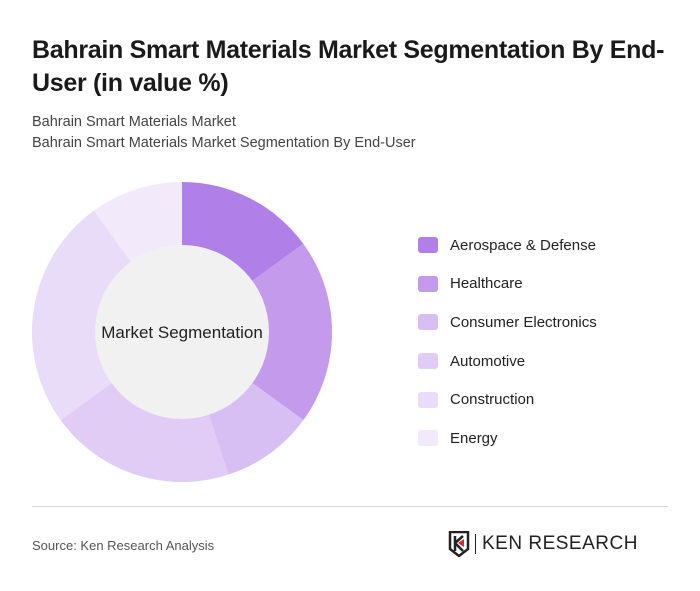 The image size is (700, 591). What do you see at coordinates (134, 122) in the screenshot?
I see `subtitle-market: Bahrain Smart Materials Market` at bounding box center [134, 122].